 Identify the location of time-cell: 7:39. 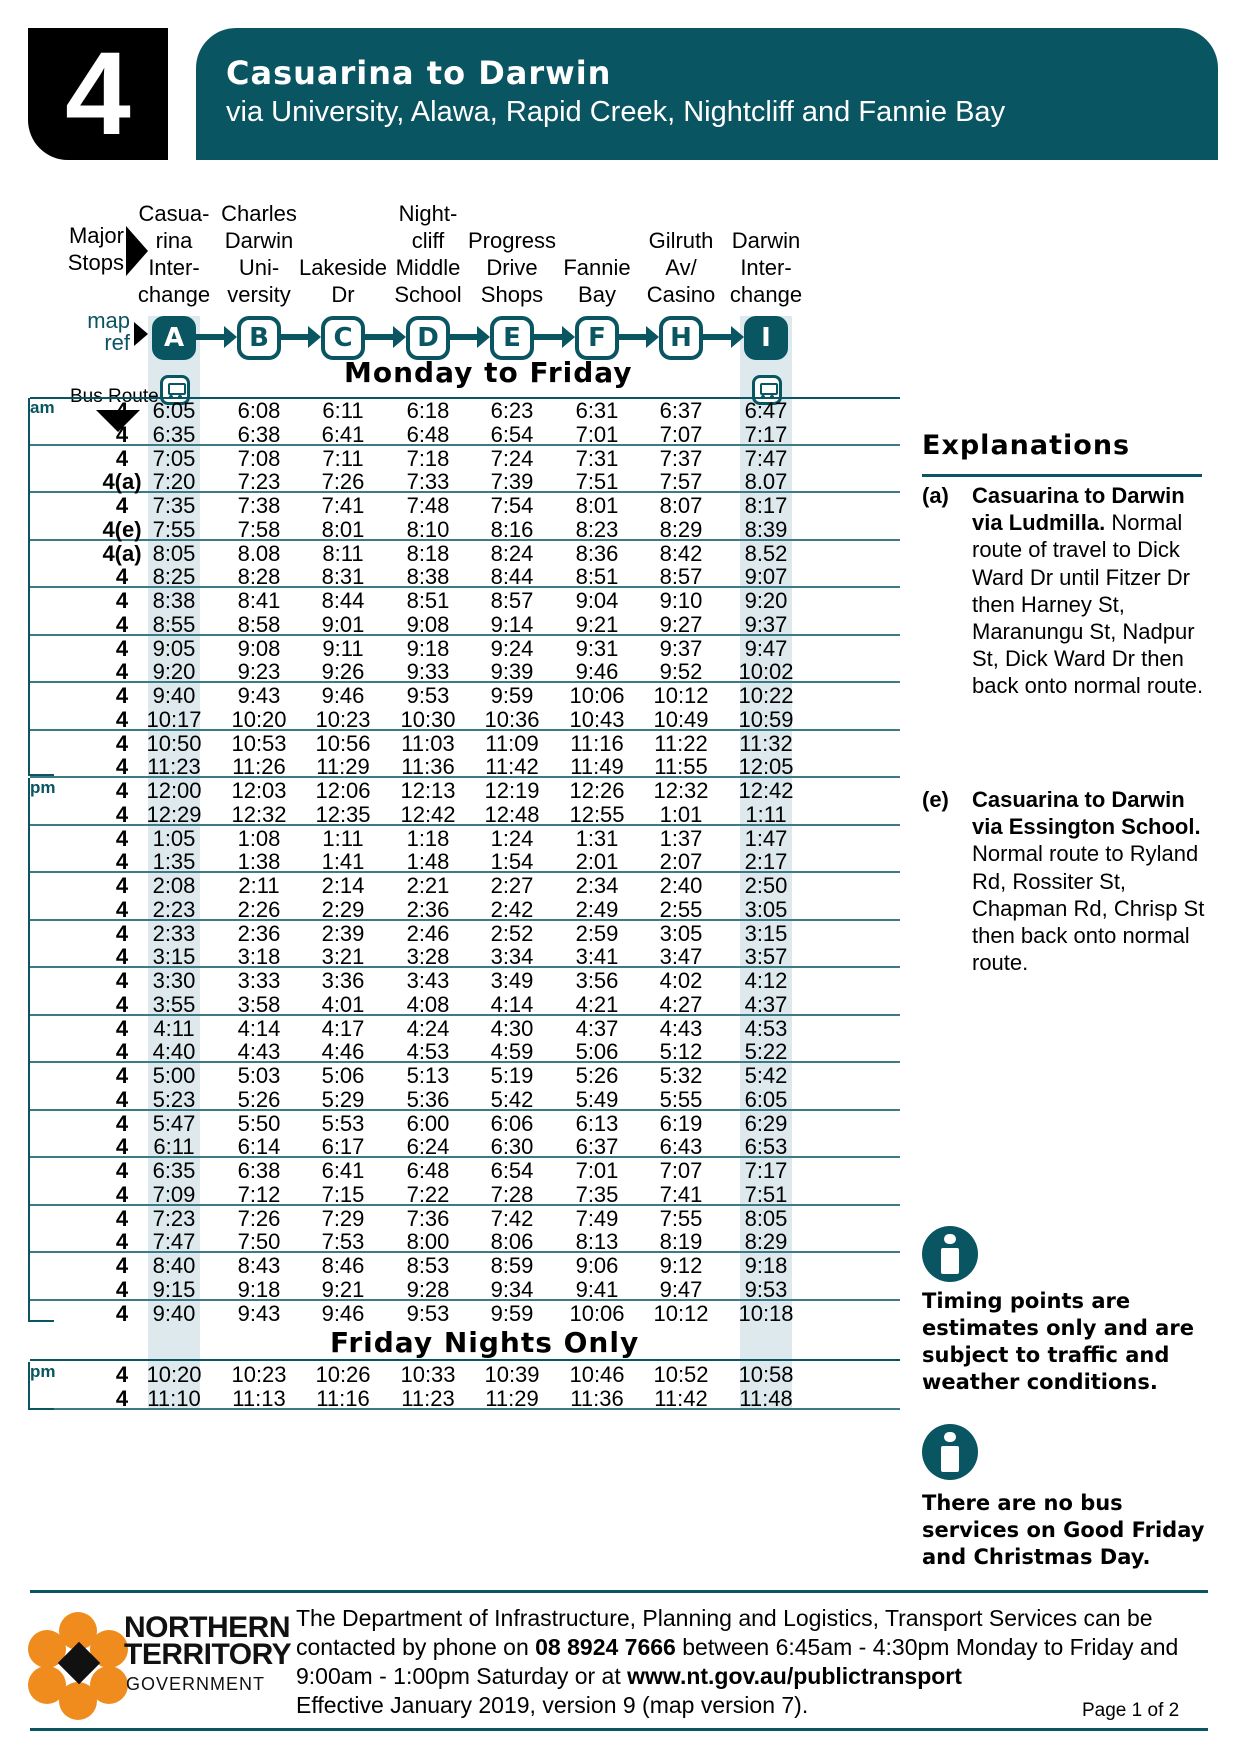
(512, 482).